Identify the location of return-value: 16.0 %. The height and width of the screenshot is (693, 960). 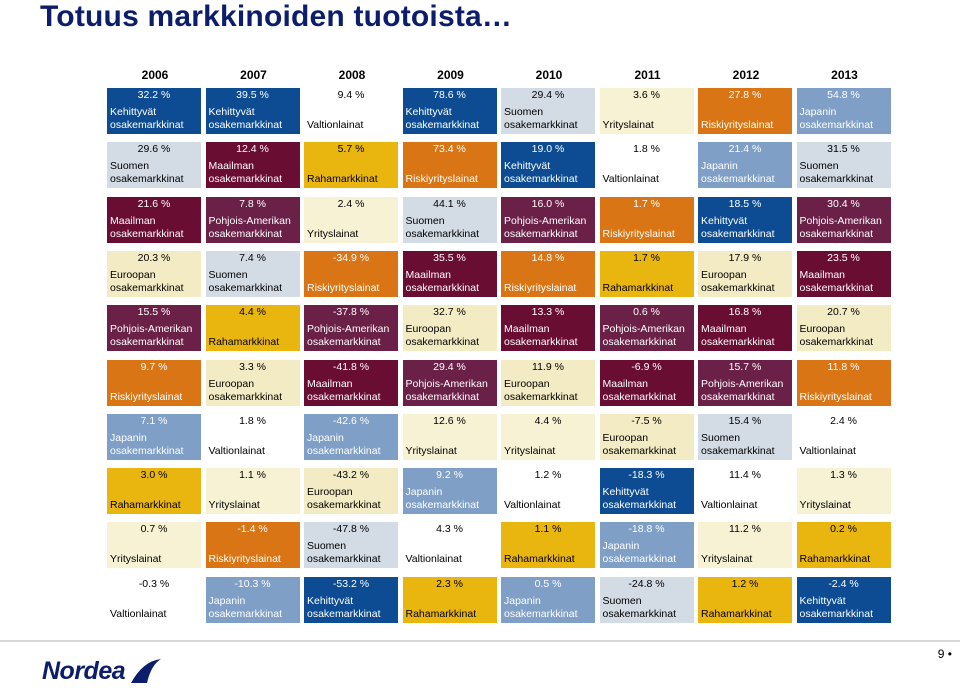
(548, 203).